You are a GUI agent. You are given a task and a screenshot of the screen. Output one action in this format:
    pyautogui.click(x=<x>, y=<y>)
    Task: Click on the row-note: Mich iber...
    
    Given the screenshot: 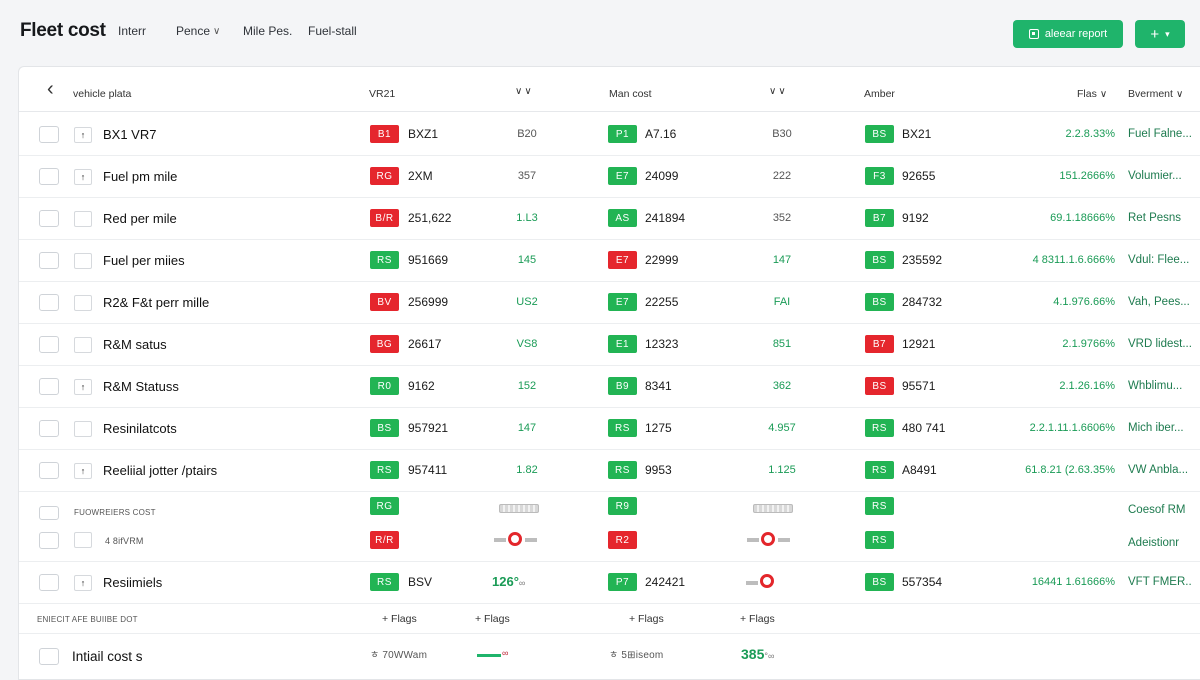 What is the action you would take?
    pyautogui.click(x=1156, y=428)
    